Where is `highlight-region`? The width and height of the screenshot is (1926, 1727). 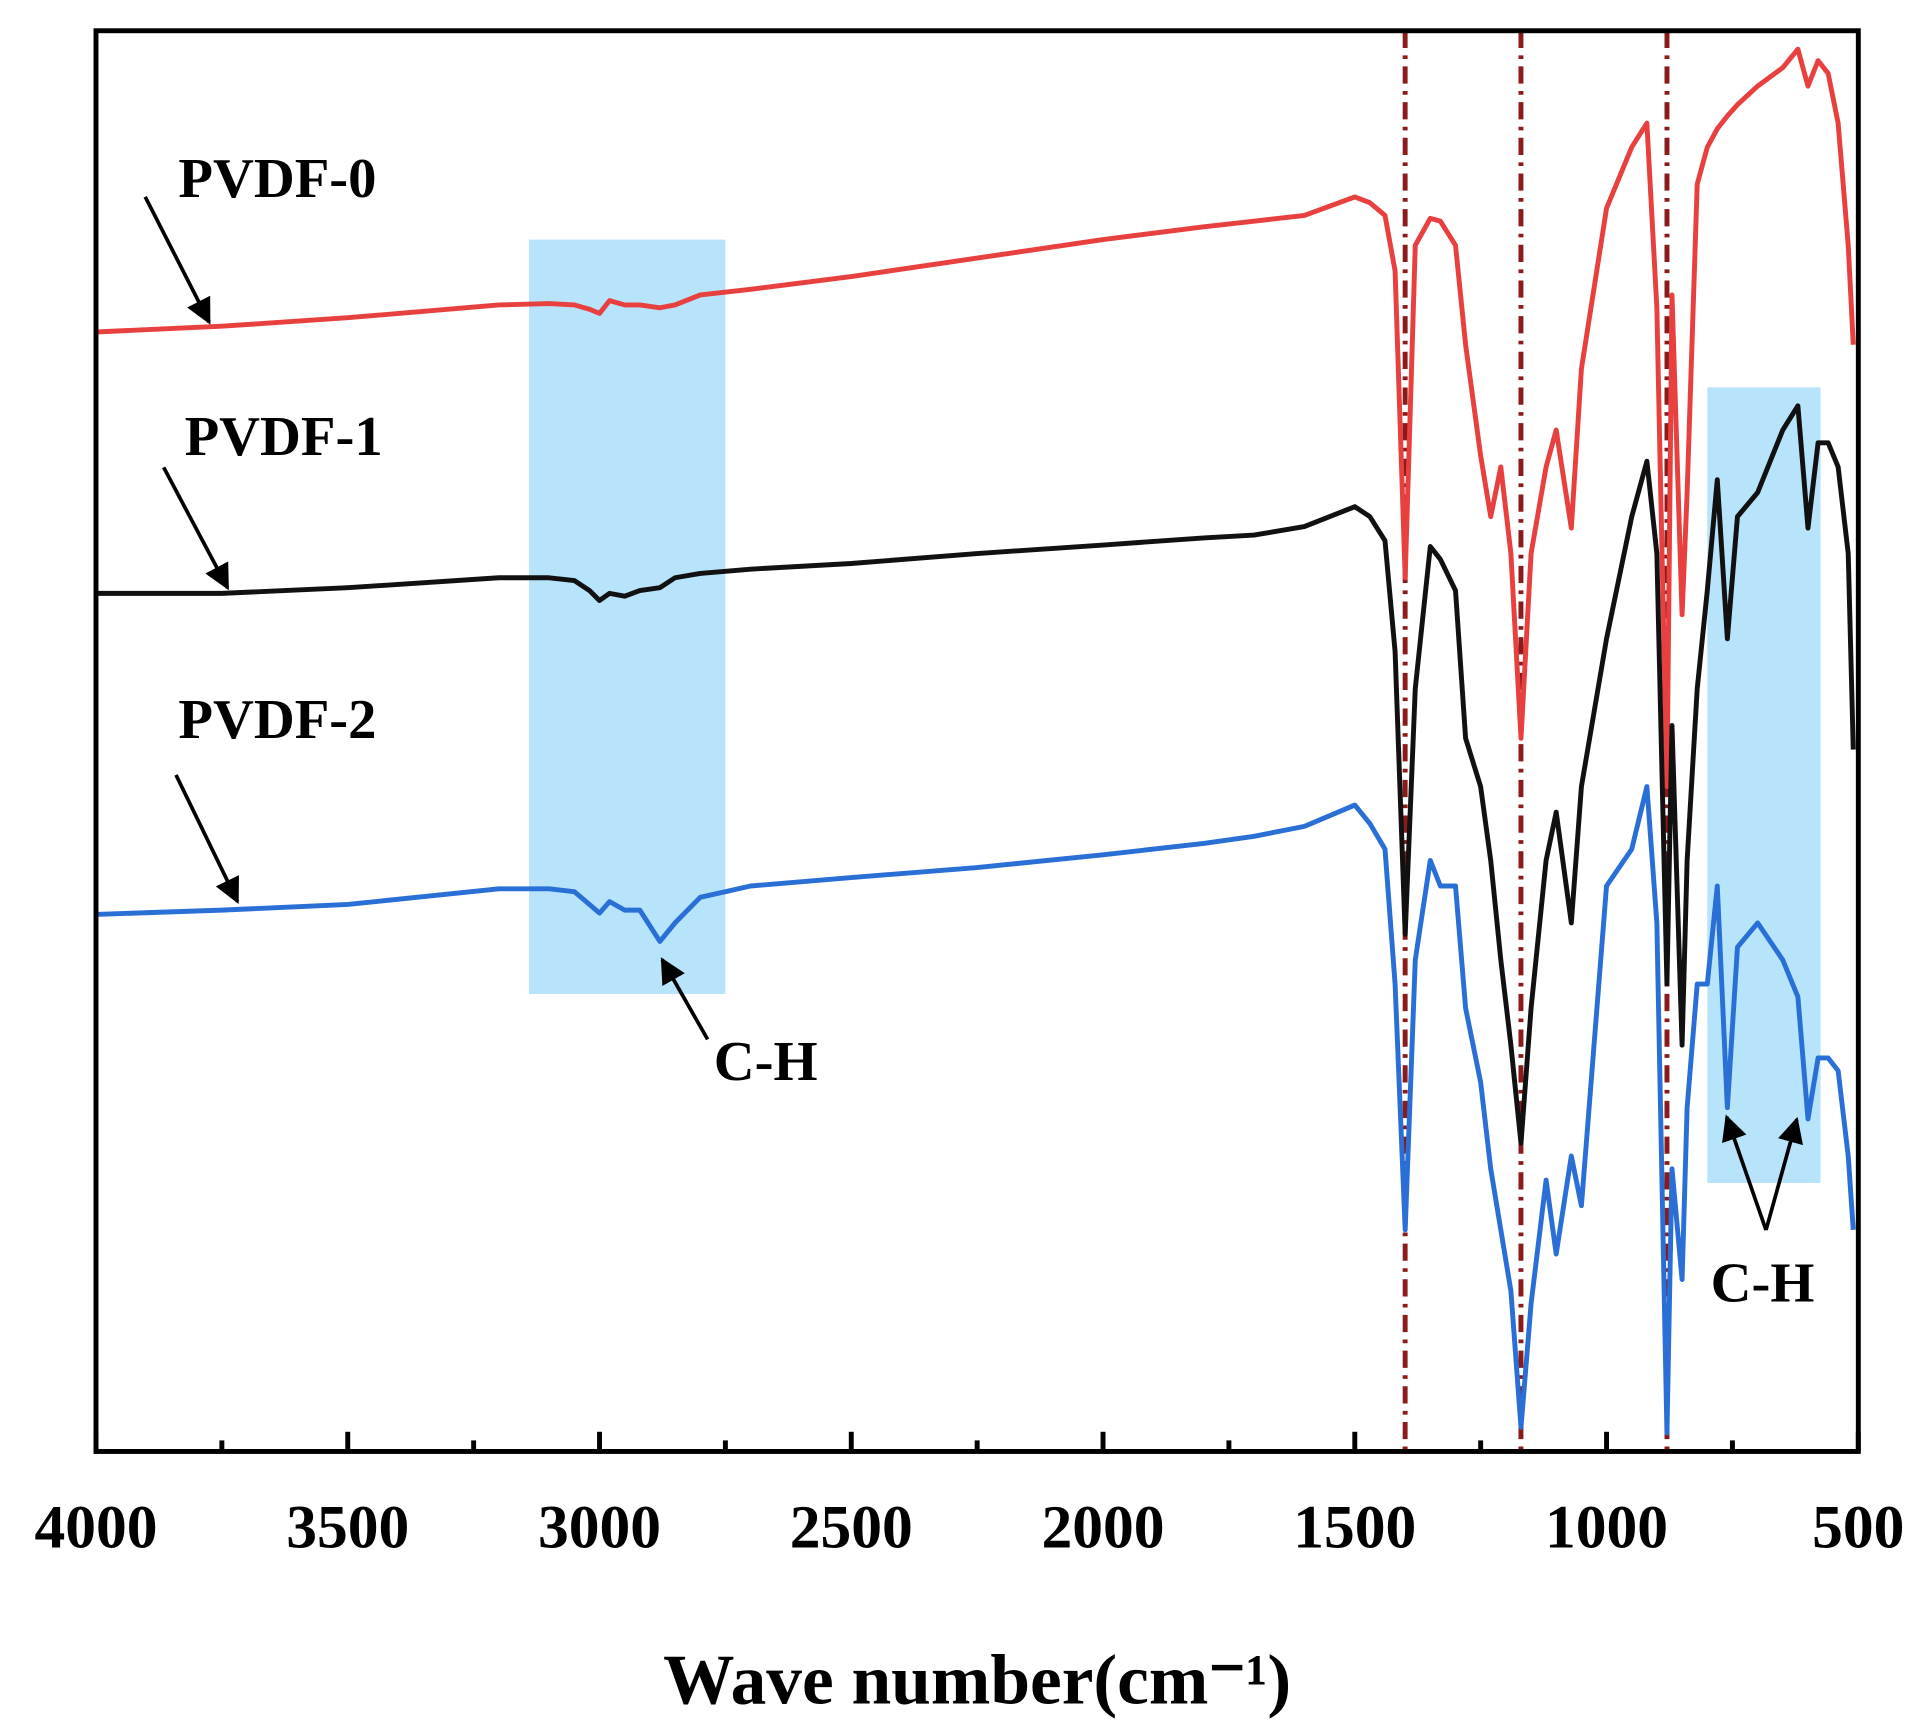 highlight-region is located at coordinates (627, 616).